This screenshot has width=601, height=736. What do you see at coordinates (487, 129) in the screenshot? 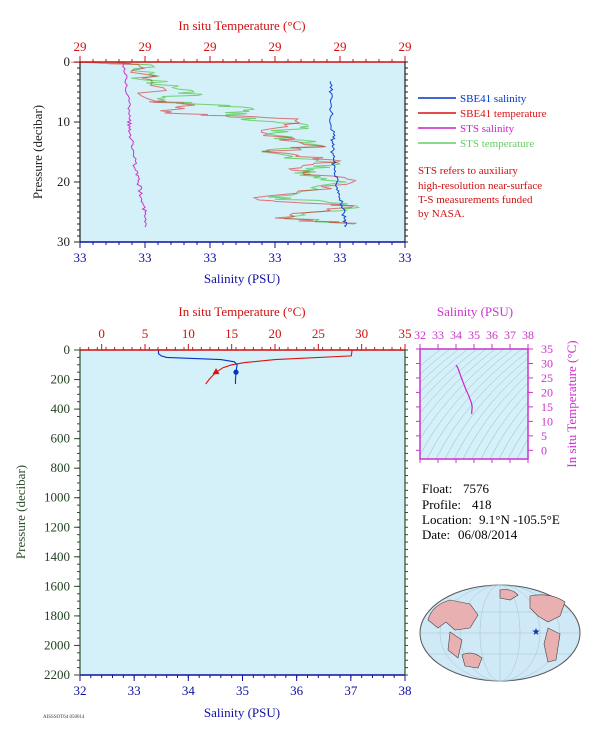
I see `legend-entry: STS salinity` at bounding box center [487, 129].